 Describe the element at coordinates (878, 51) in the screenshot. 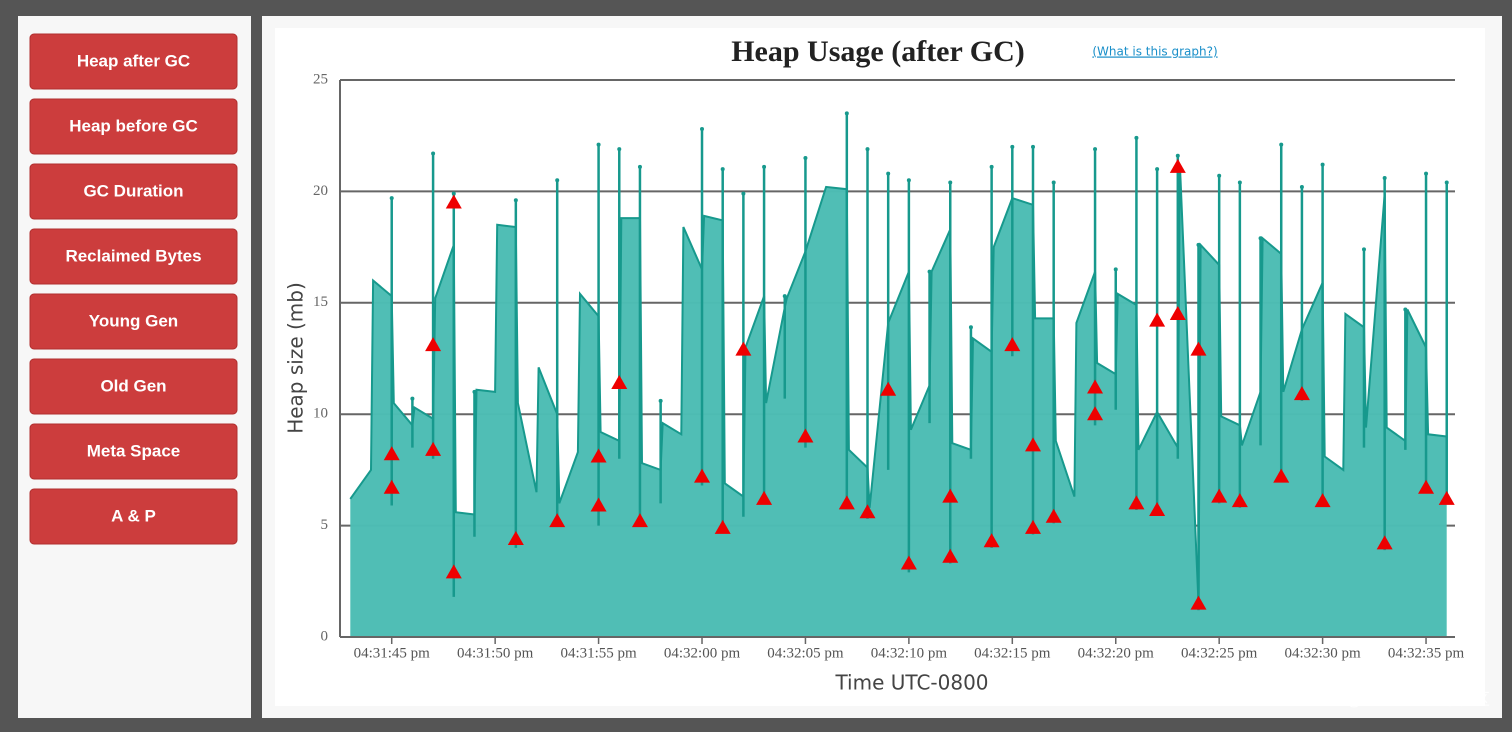

I see `chart-title: Heap Usage (after GC)` at that location.